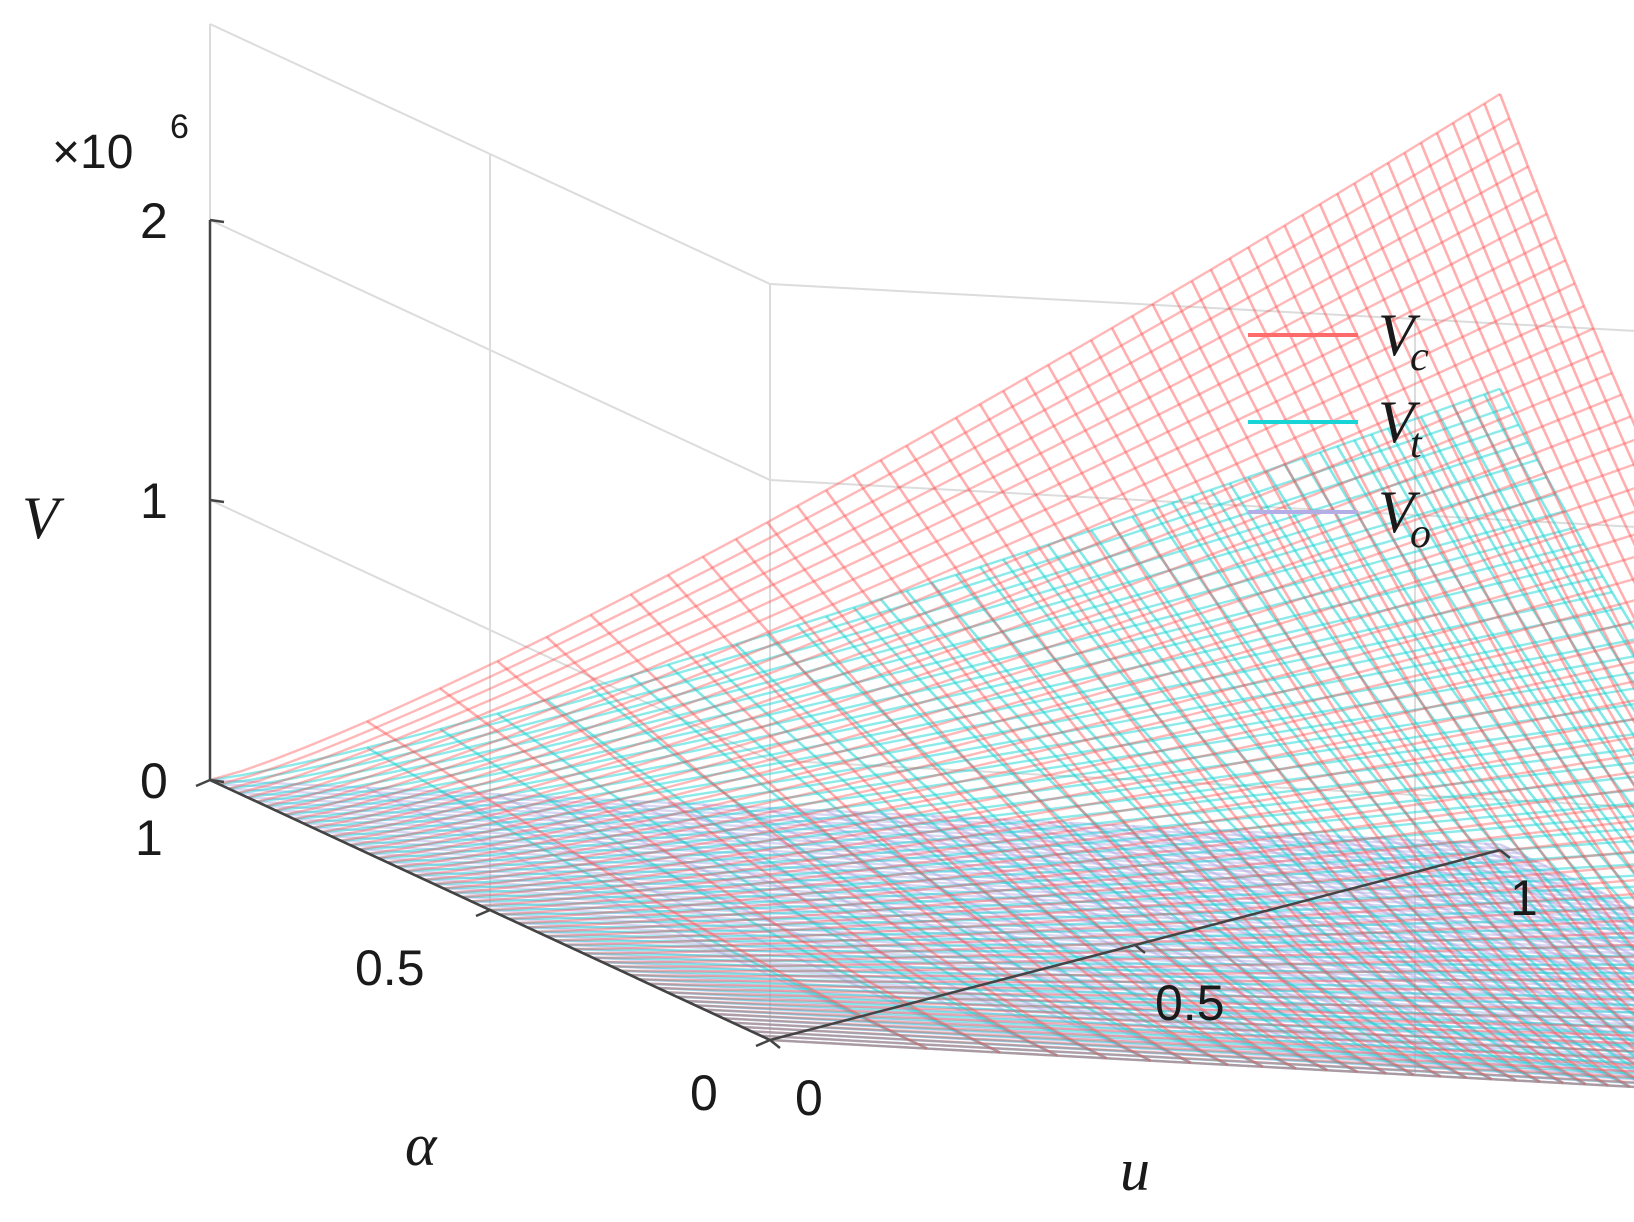 The height and width of the screenshot is (1222, 1634). What do you see at coordinates (1399, 422) in the screenshot?
I see `legend-label-vt: V` at bounding box center [1399, 422].